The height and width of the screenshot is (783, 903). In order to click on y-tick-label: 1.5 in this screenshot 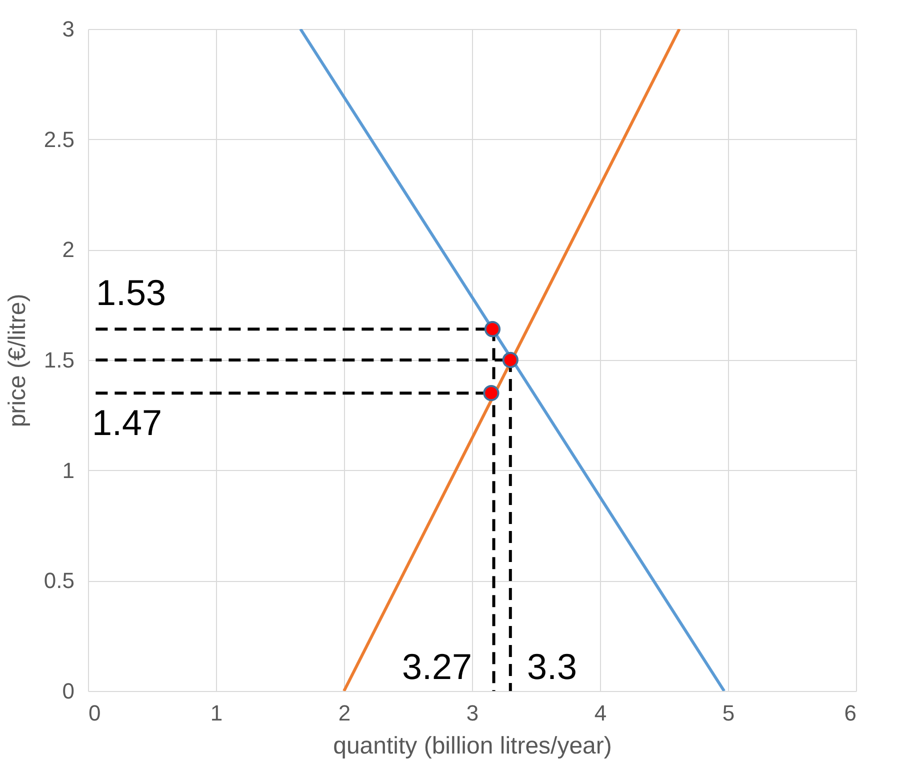, I will do `click(59, 360)`.